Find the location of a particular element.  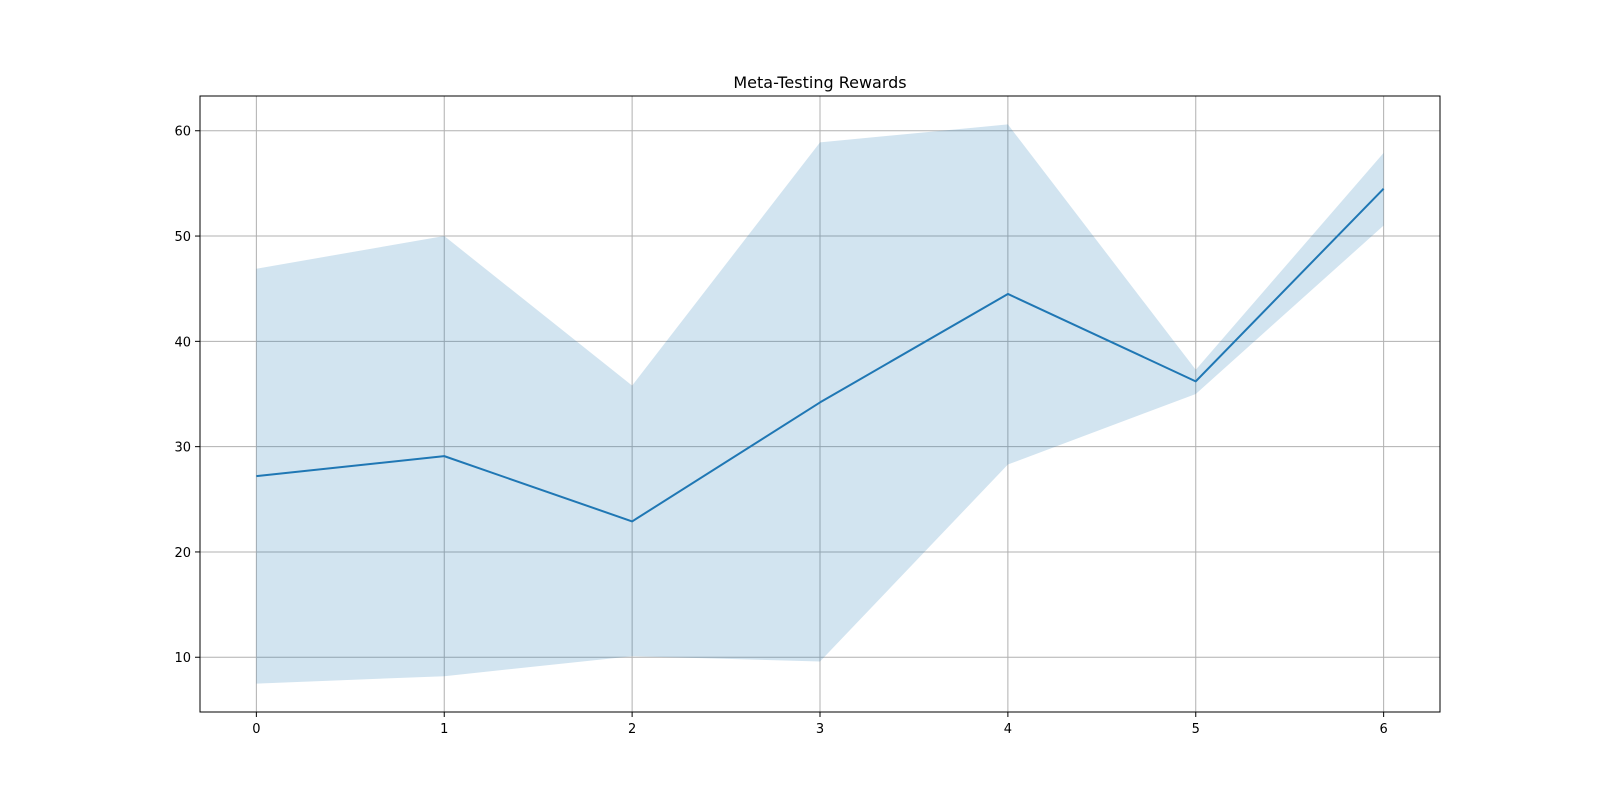

x-axis: 0 1 2 3 4 5 6 is located at coordinates (820, 724).